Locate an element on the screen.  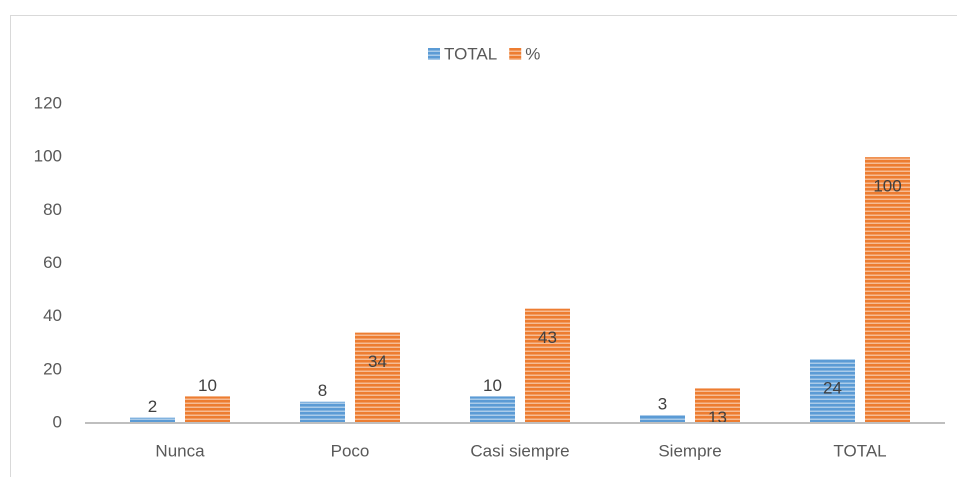
data-label: 34 is located at coordinates (377, 361).